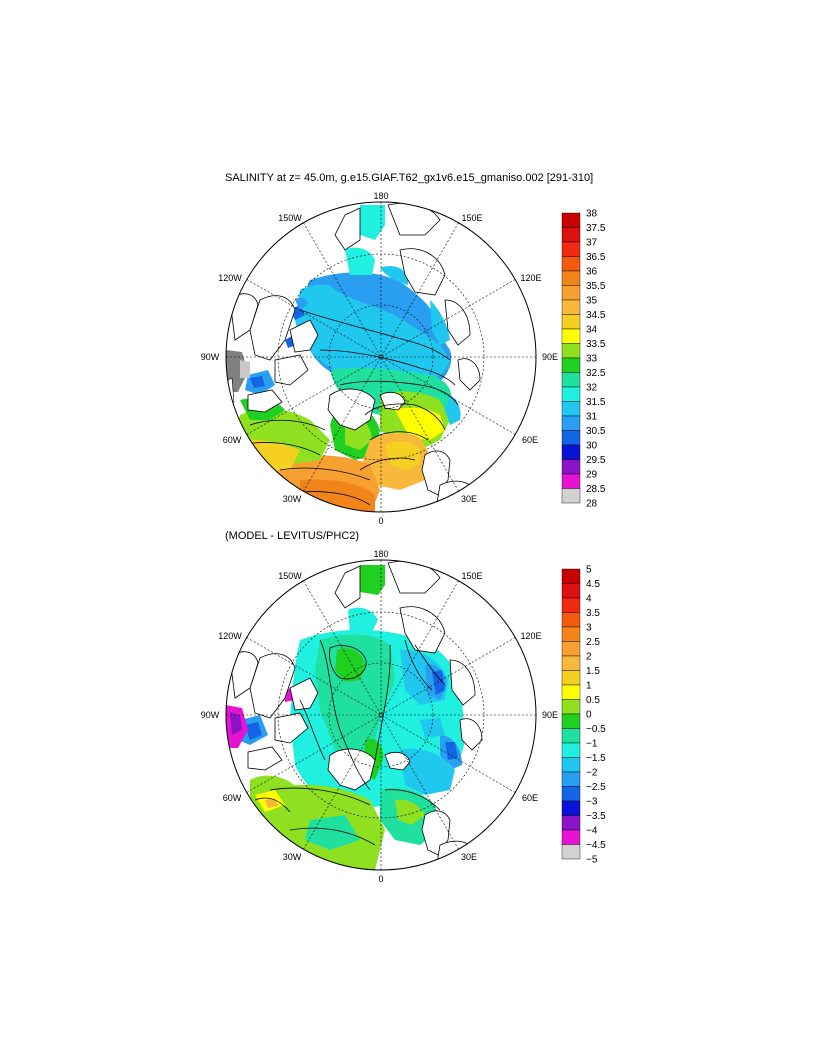  What do you see at coordinates (596, 816) in the screenshot?
I see `colorbar-label: −3.5` at bounding box center [596, 816].